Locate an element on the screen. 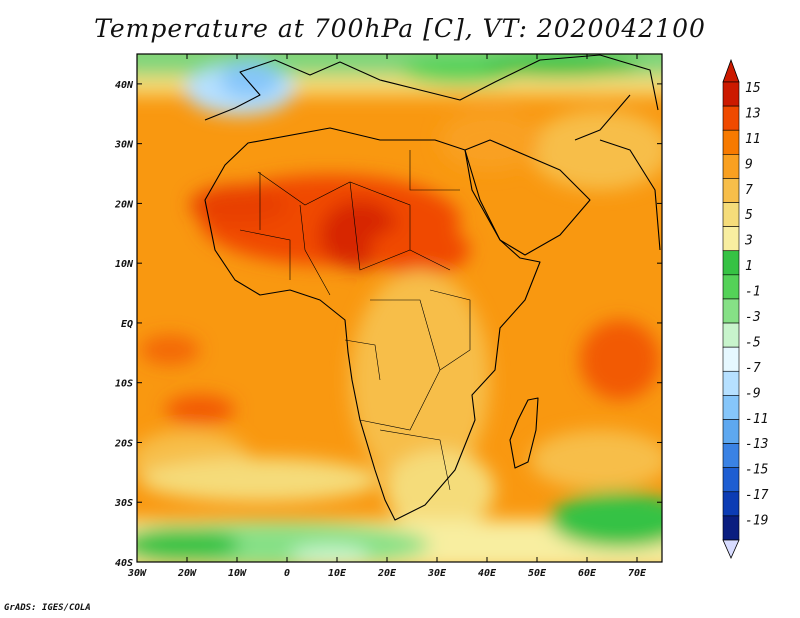  lat-tick-label: 10S is located at coordinates (124, 384).